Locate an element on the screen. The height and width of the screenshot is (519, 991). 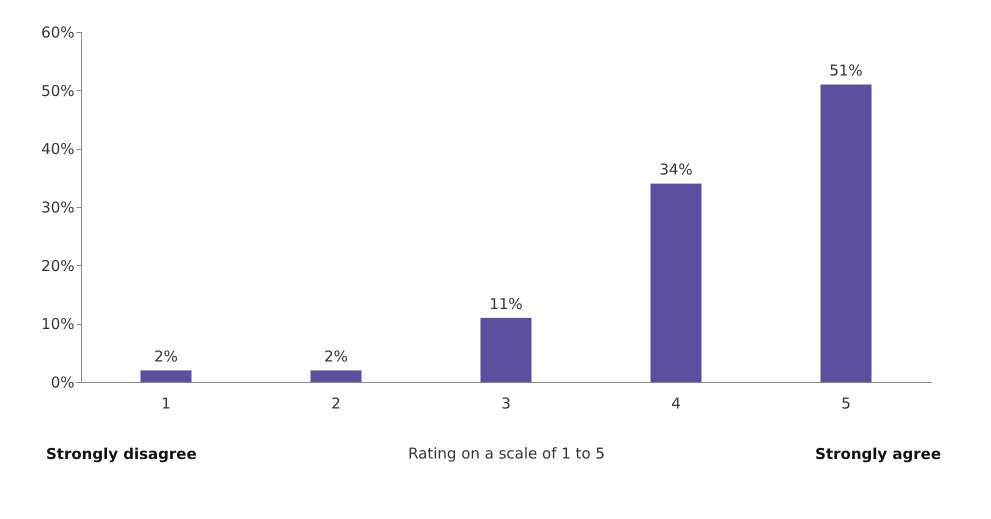
text: Strongly agree is located at coordinates (878, 454).